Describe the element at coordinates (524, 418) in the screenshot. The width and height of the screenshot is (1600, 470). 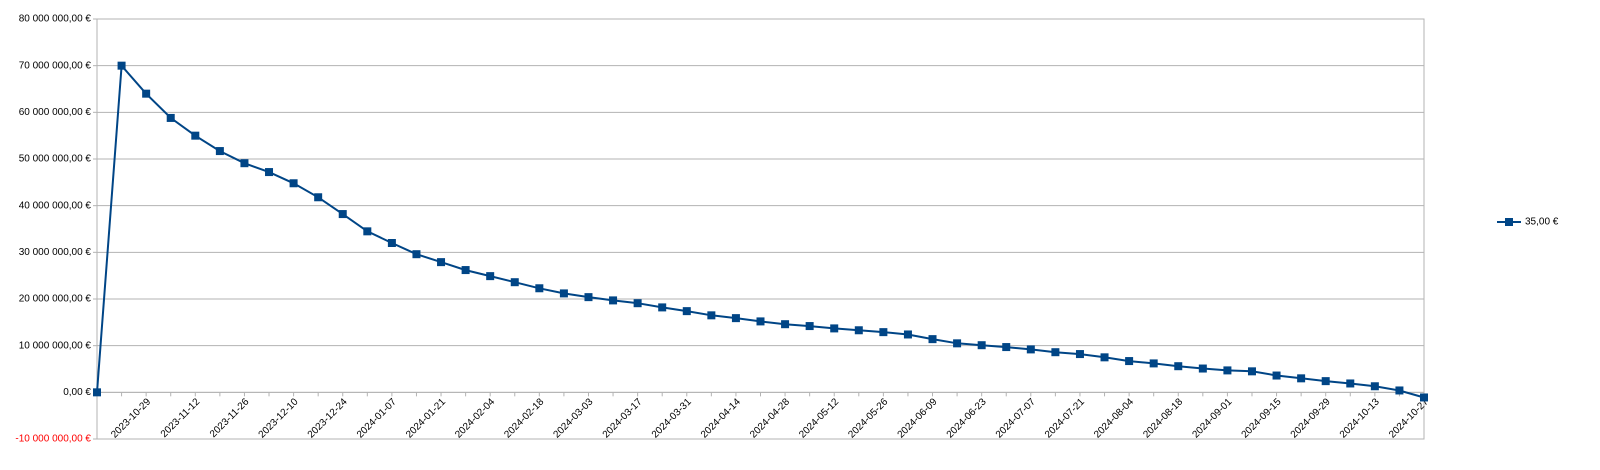
I see `x-tick-label: 2024-02-18` at that location.